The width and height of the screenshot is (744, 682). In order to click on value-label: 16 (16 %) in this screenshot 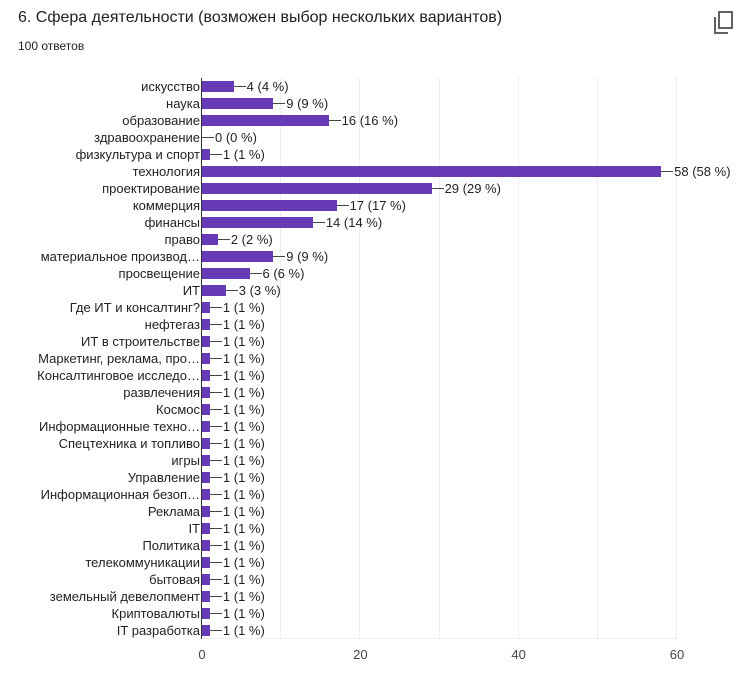, I will do `click(370, 120)`.